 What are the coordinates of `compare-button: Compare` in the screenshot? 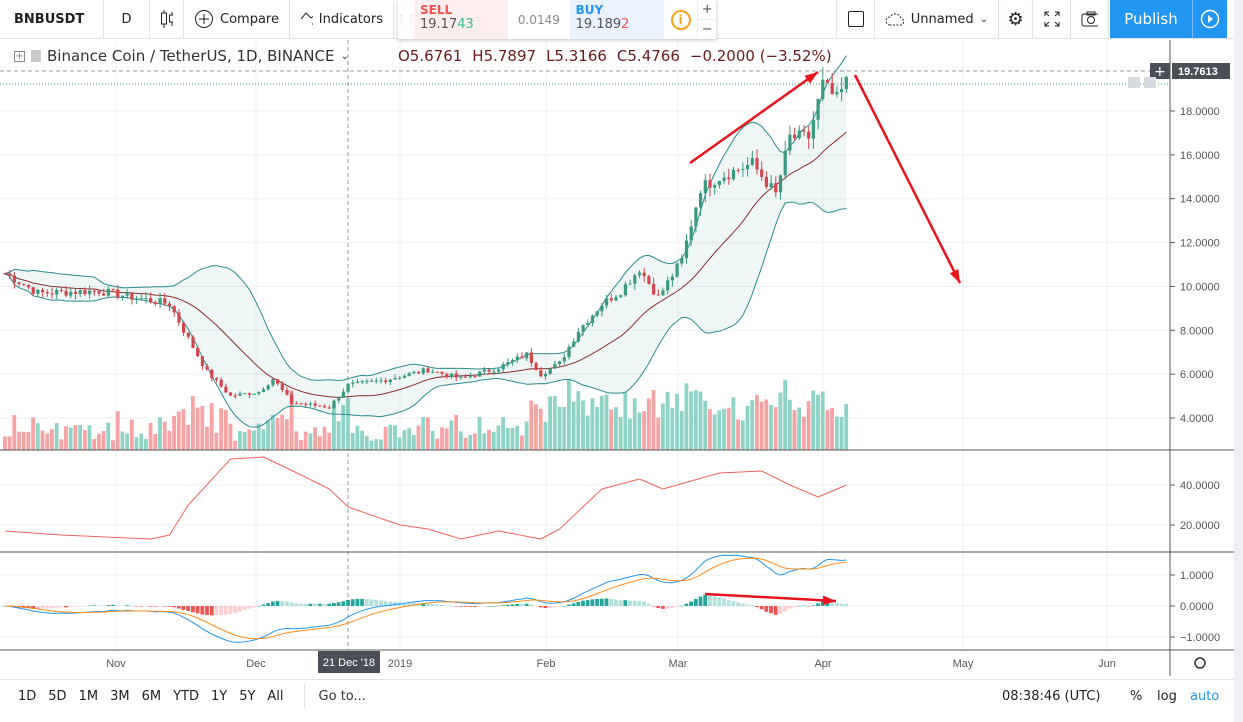 It's located at (237, 19).